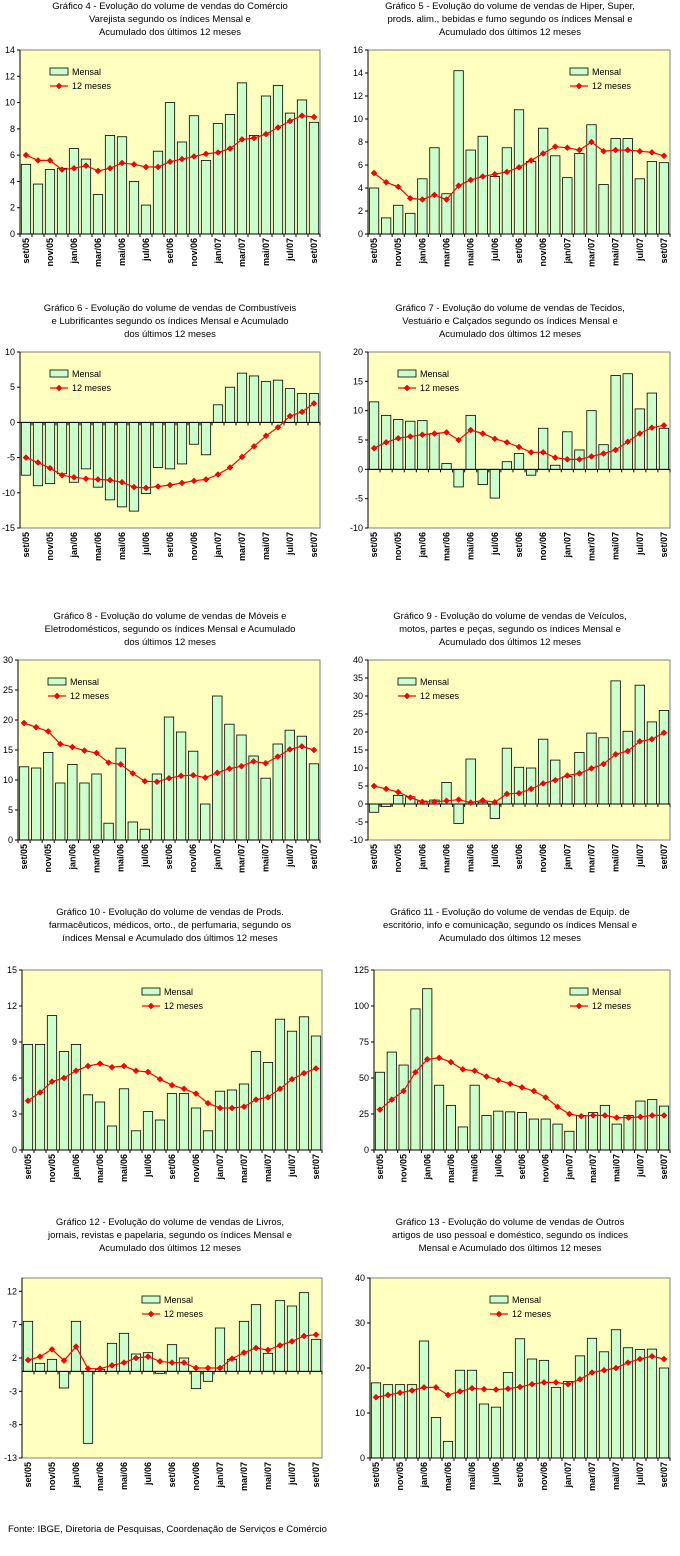 This screenshot has height=1556, width=680. What do you see at coordinates (12, 181) in the screenshot?
I see `y-tick-label: 4` at bounding box center [12, 181].